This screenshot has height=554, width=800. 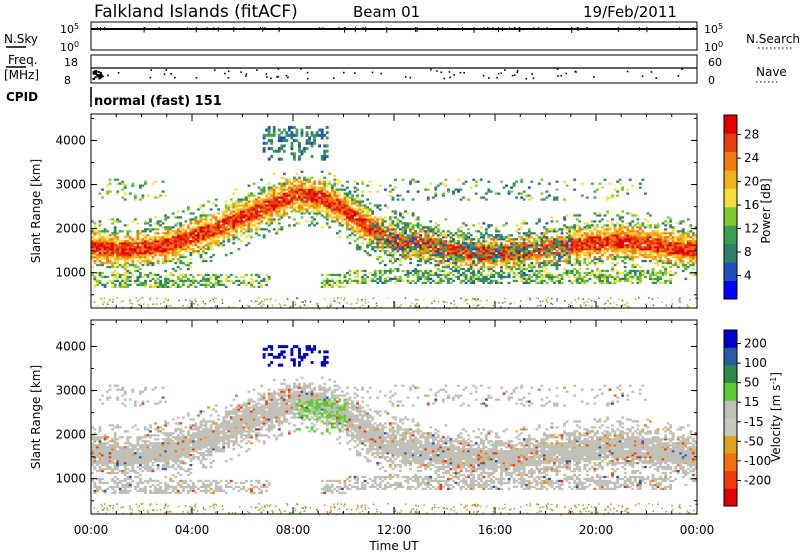 What do you see at coordinates (271, 78) in the screenshot?
I see `freq-dot` at bounding box center [271, 78].